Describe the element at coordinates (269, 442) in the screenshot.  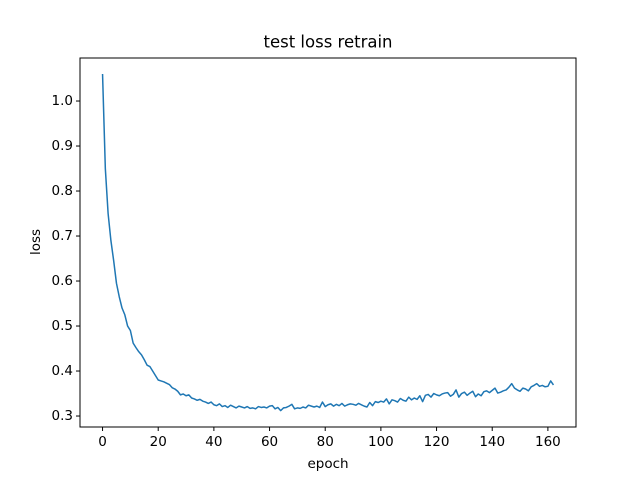
I see `x-tick-label: 60` at that location.